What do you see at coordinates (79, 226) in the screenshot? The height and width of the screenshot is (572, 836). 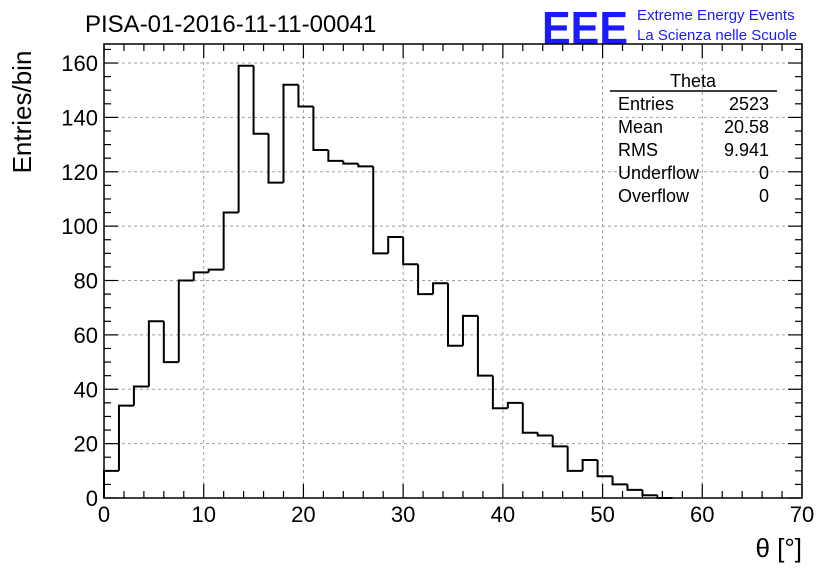 I see `y-tick-label: 100` at bounding box center [79, 226].